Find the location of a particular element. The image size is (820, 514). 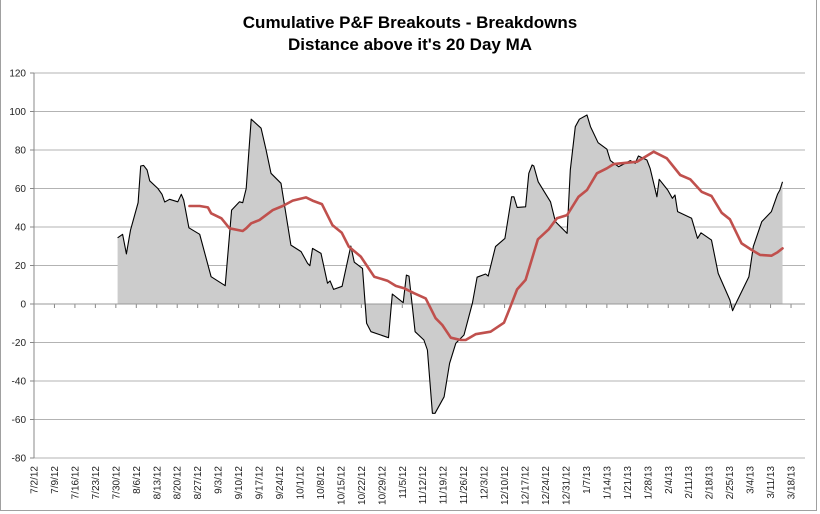

x-tick-label: 8/20/12 is located at coordinates (178, 483).